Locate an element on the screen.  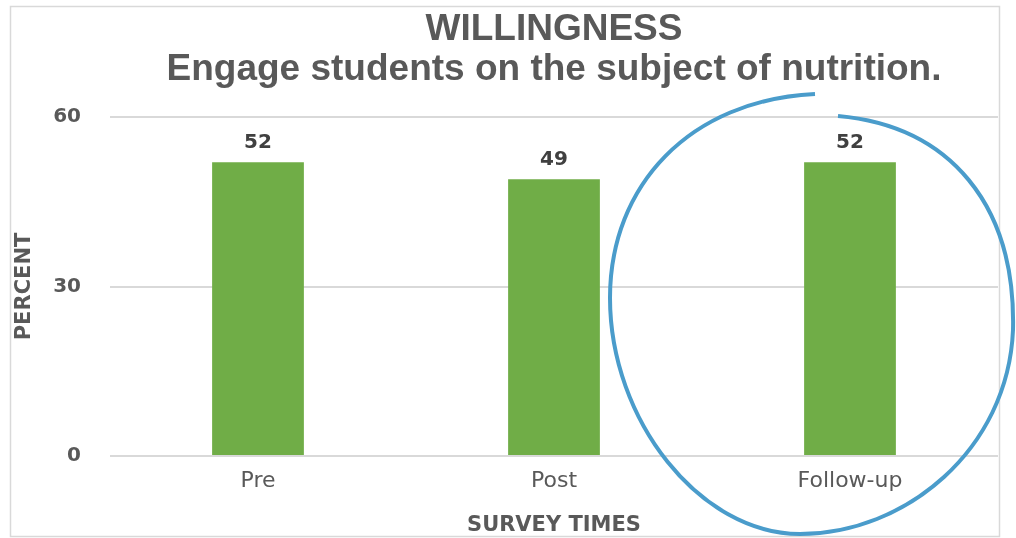
y-tick-label: 60 is located at coordinates (67, 115).